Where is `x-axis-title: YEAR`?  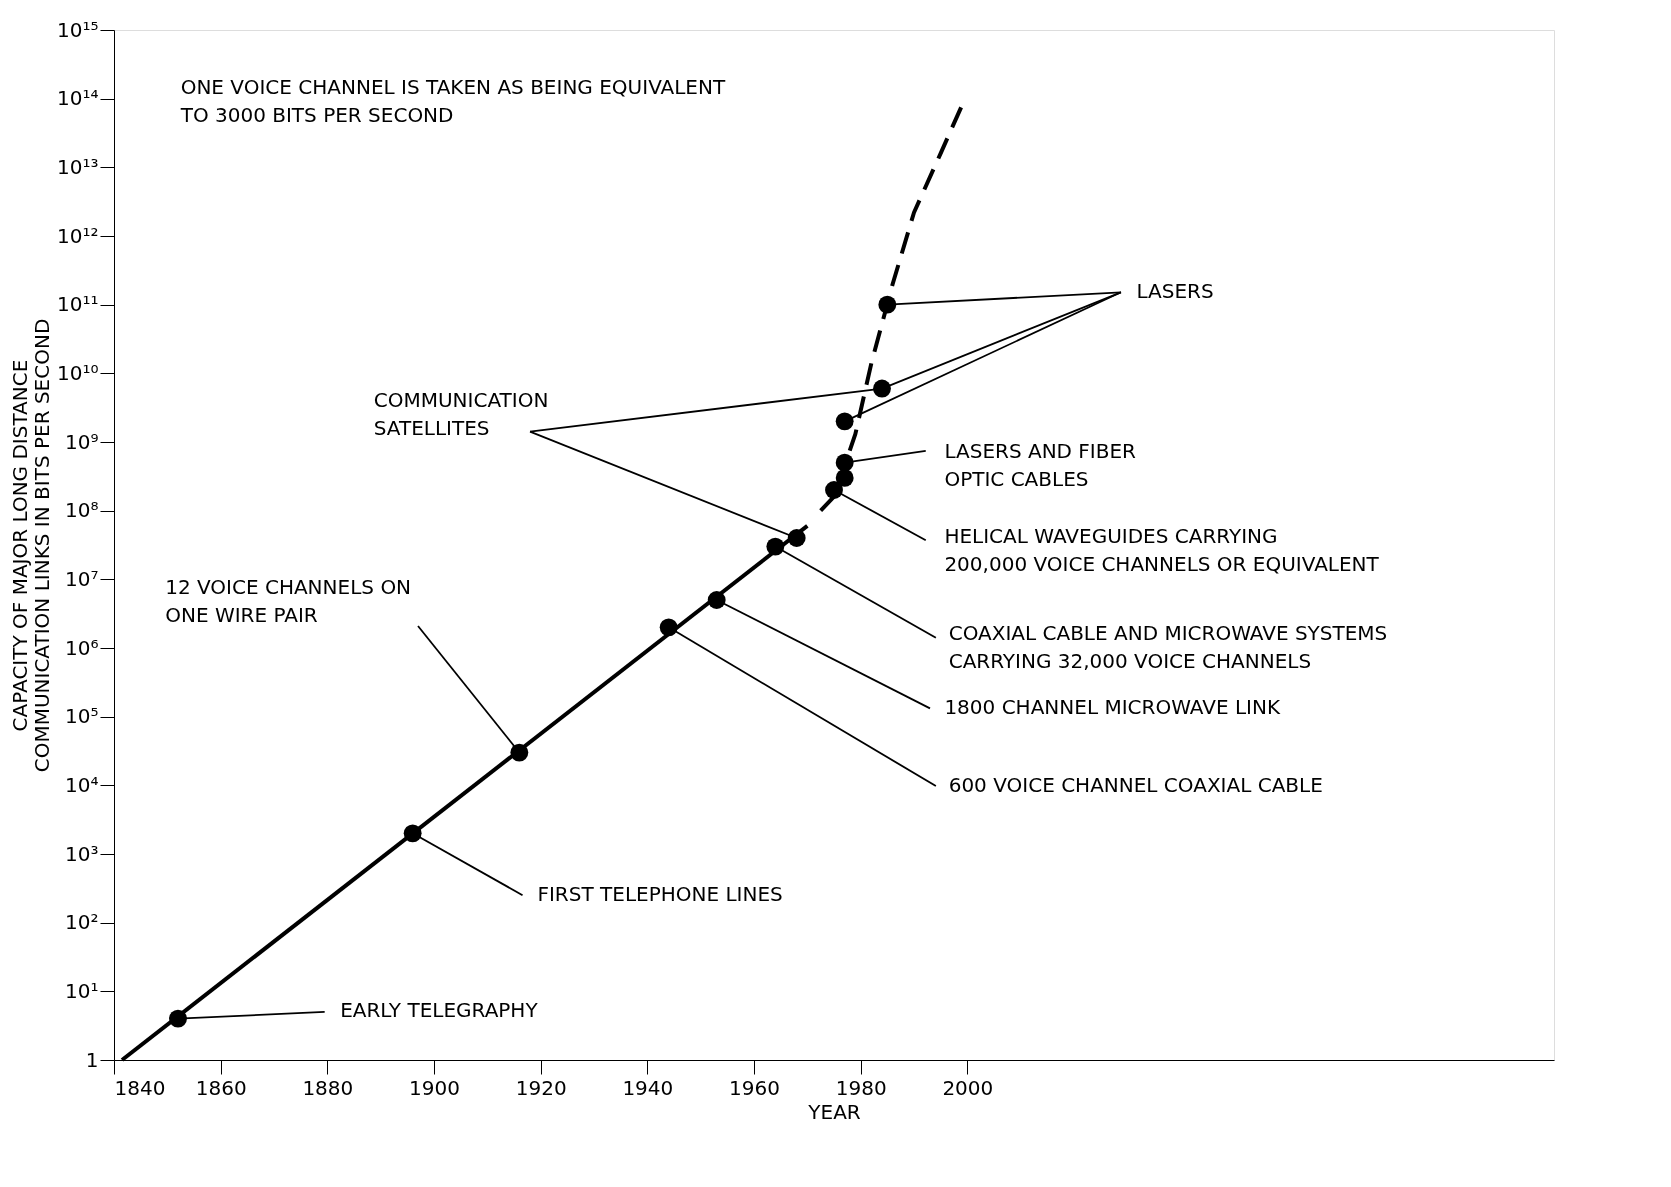 x-axis-title: YEAR is located at coordinates (834, 1111).